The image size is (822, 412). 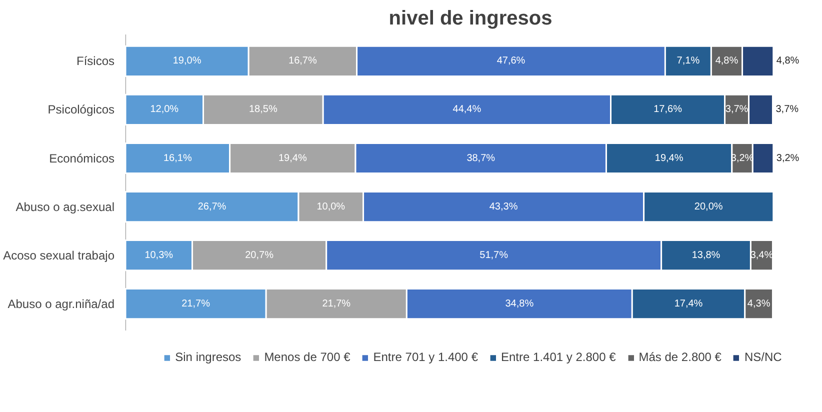 What do you see at coordinates (503, 206) in the screenshot?
I see `data-label: 43,3%` at bounding box center [503, 206].